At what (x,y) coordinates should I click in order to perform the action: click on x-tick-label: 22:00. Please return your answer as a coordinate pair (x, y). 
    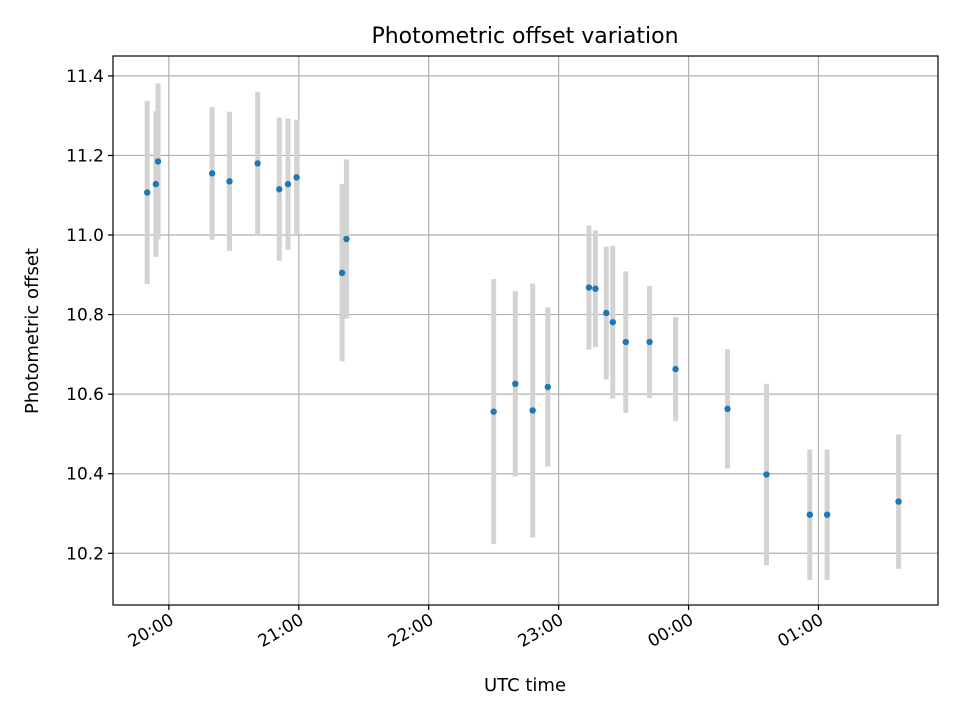
    Looking at the image, I should click on (411, 631).